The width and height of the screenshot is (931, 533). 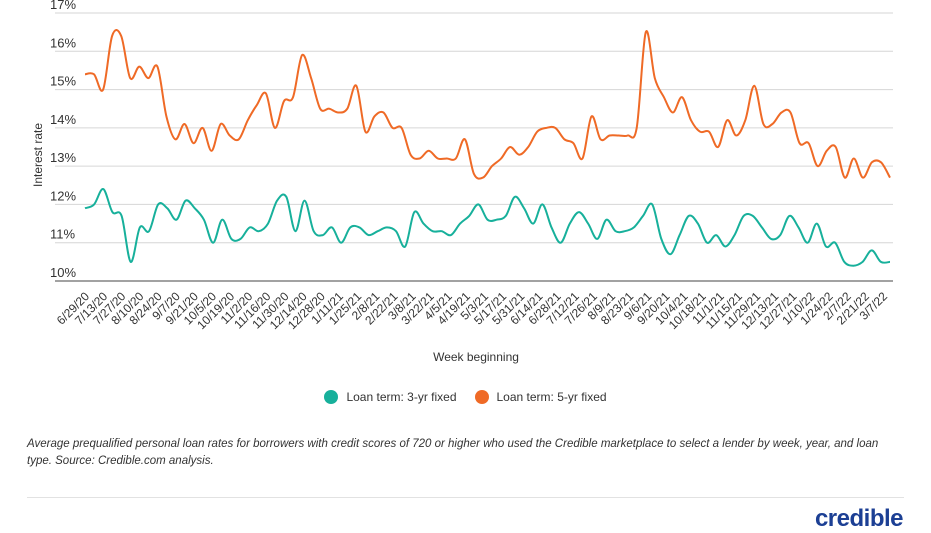 I want to click on y-tick-label: 16%, so click(x=63, y=42).